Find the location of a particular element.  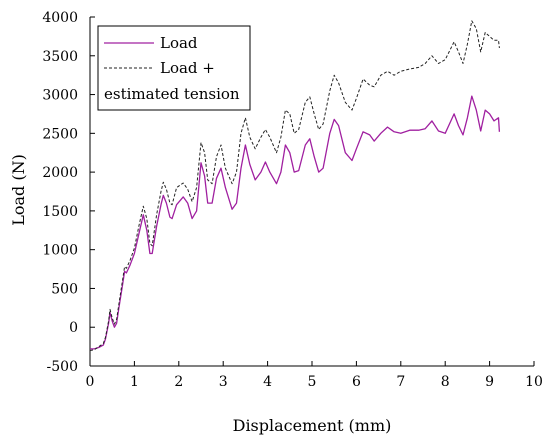

x-tick-label: 8 is located at coordinates (445, 382).